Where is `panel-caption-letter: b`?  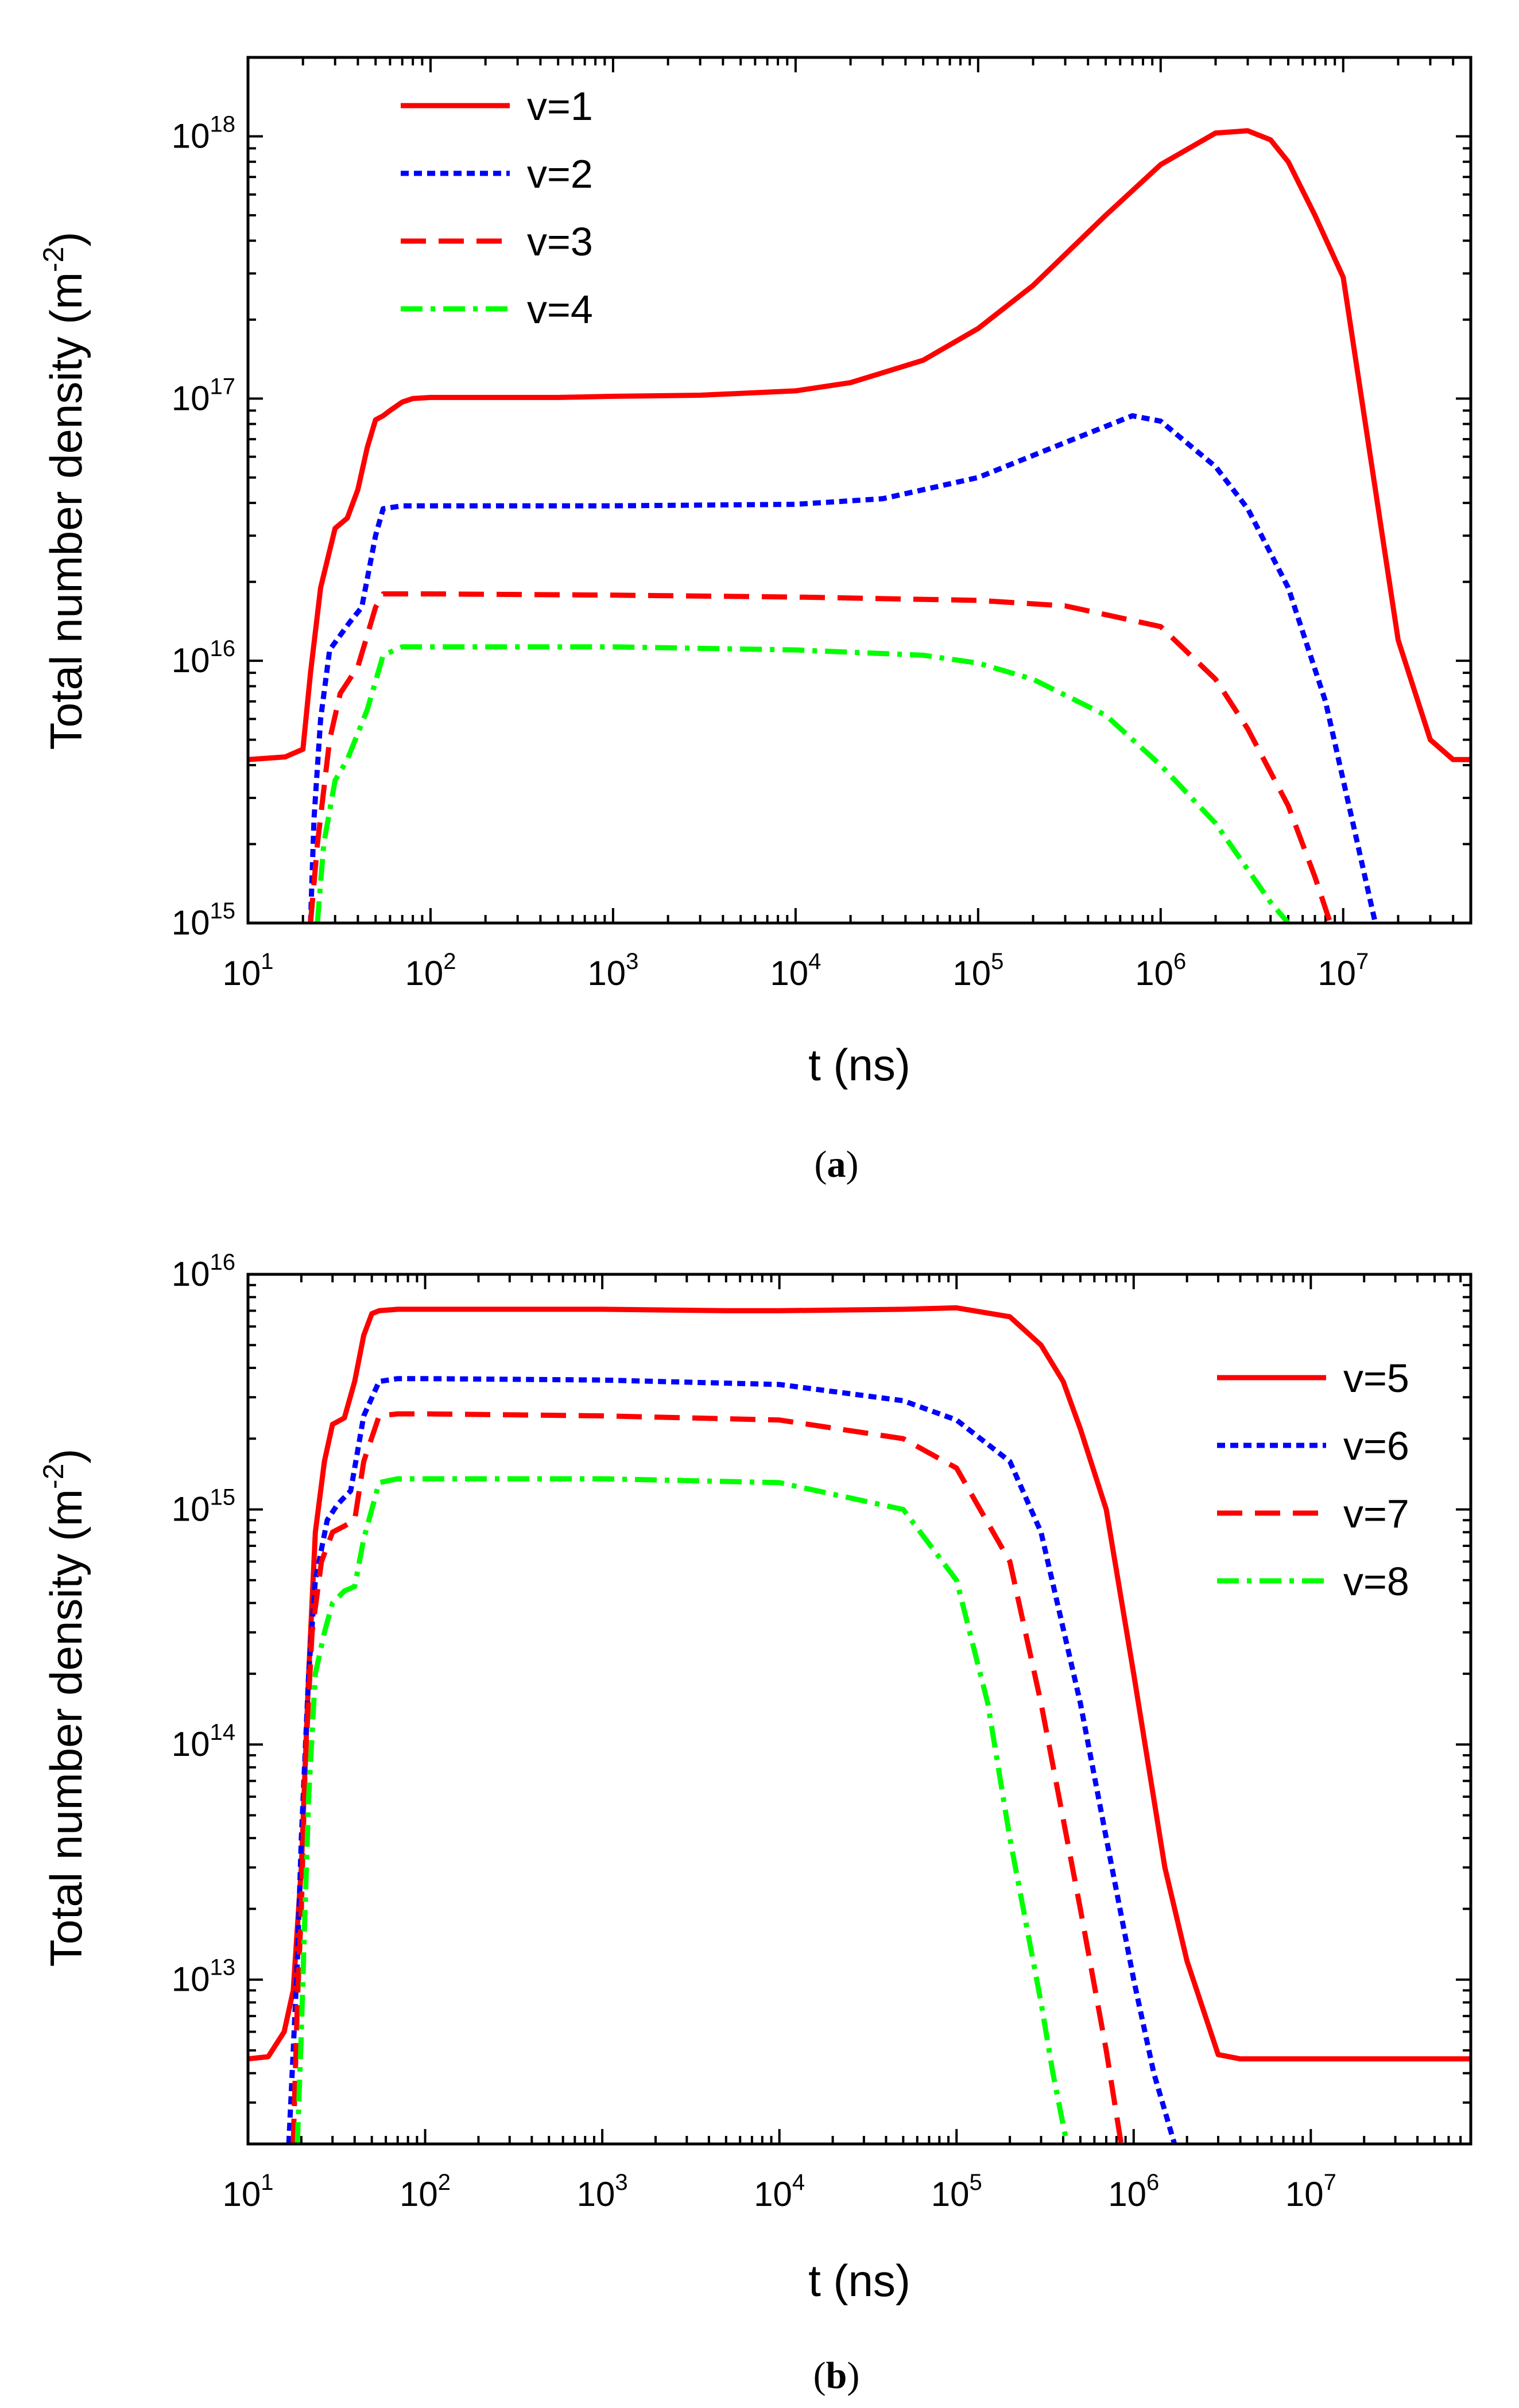
panel-caption-letter: b is located at coordinates (837, 2376).